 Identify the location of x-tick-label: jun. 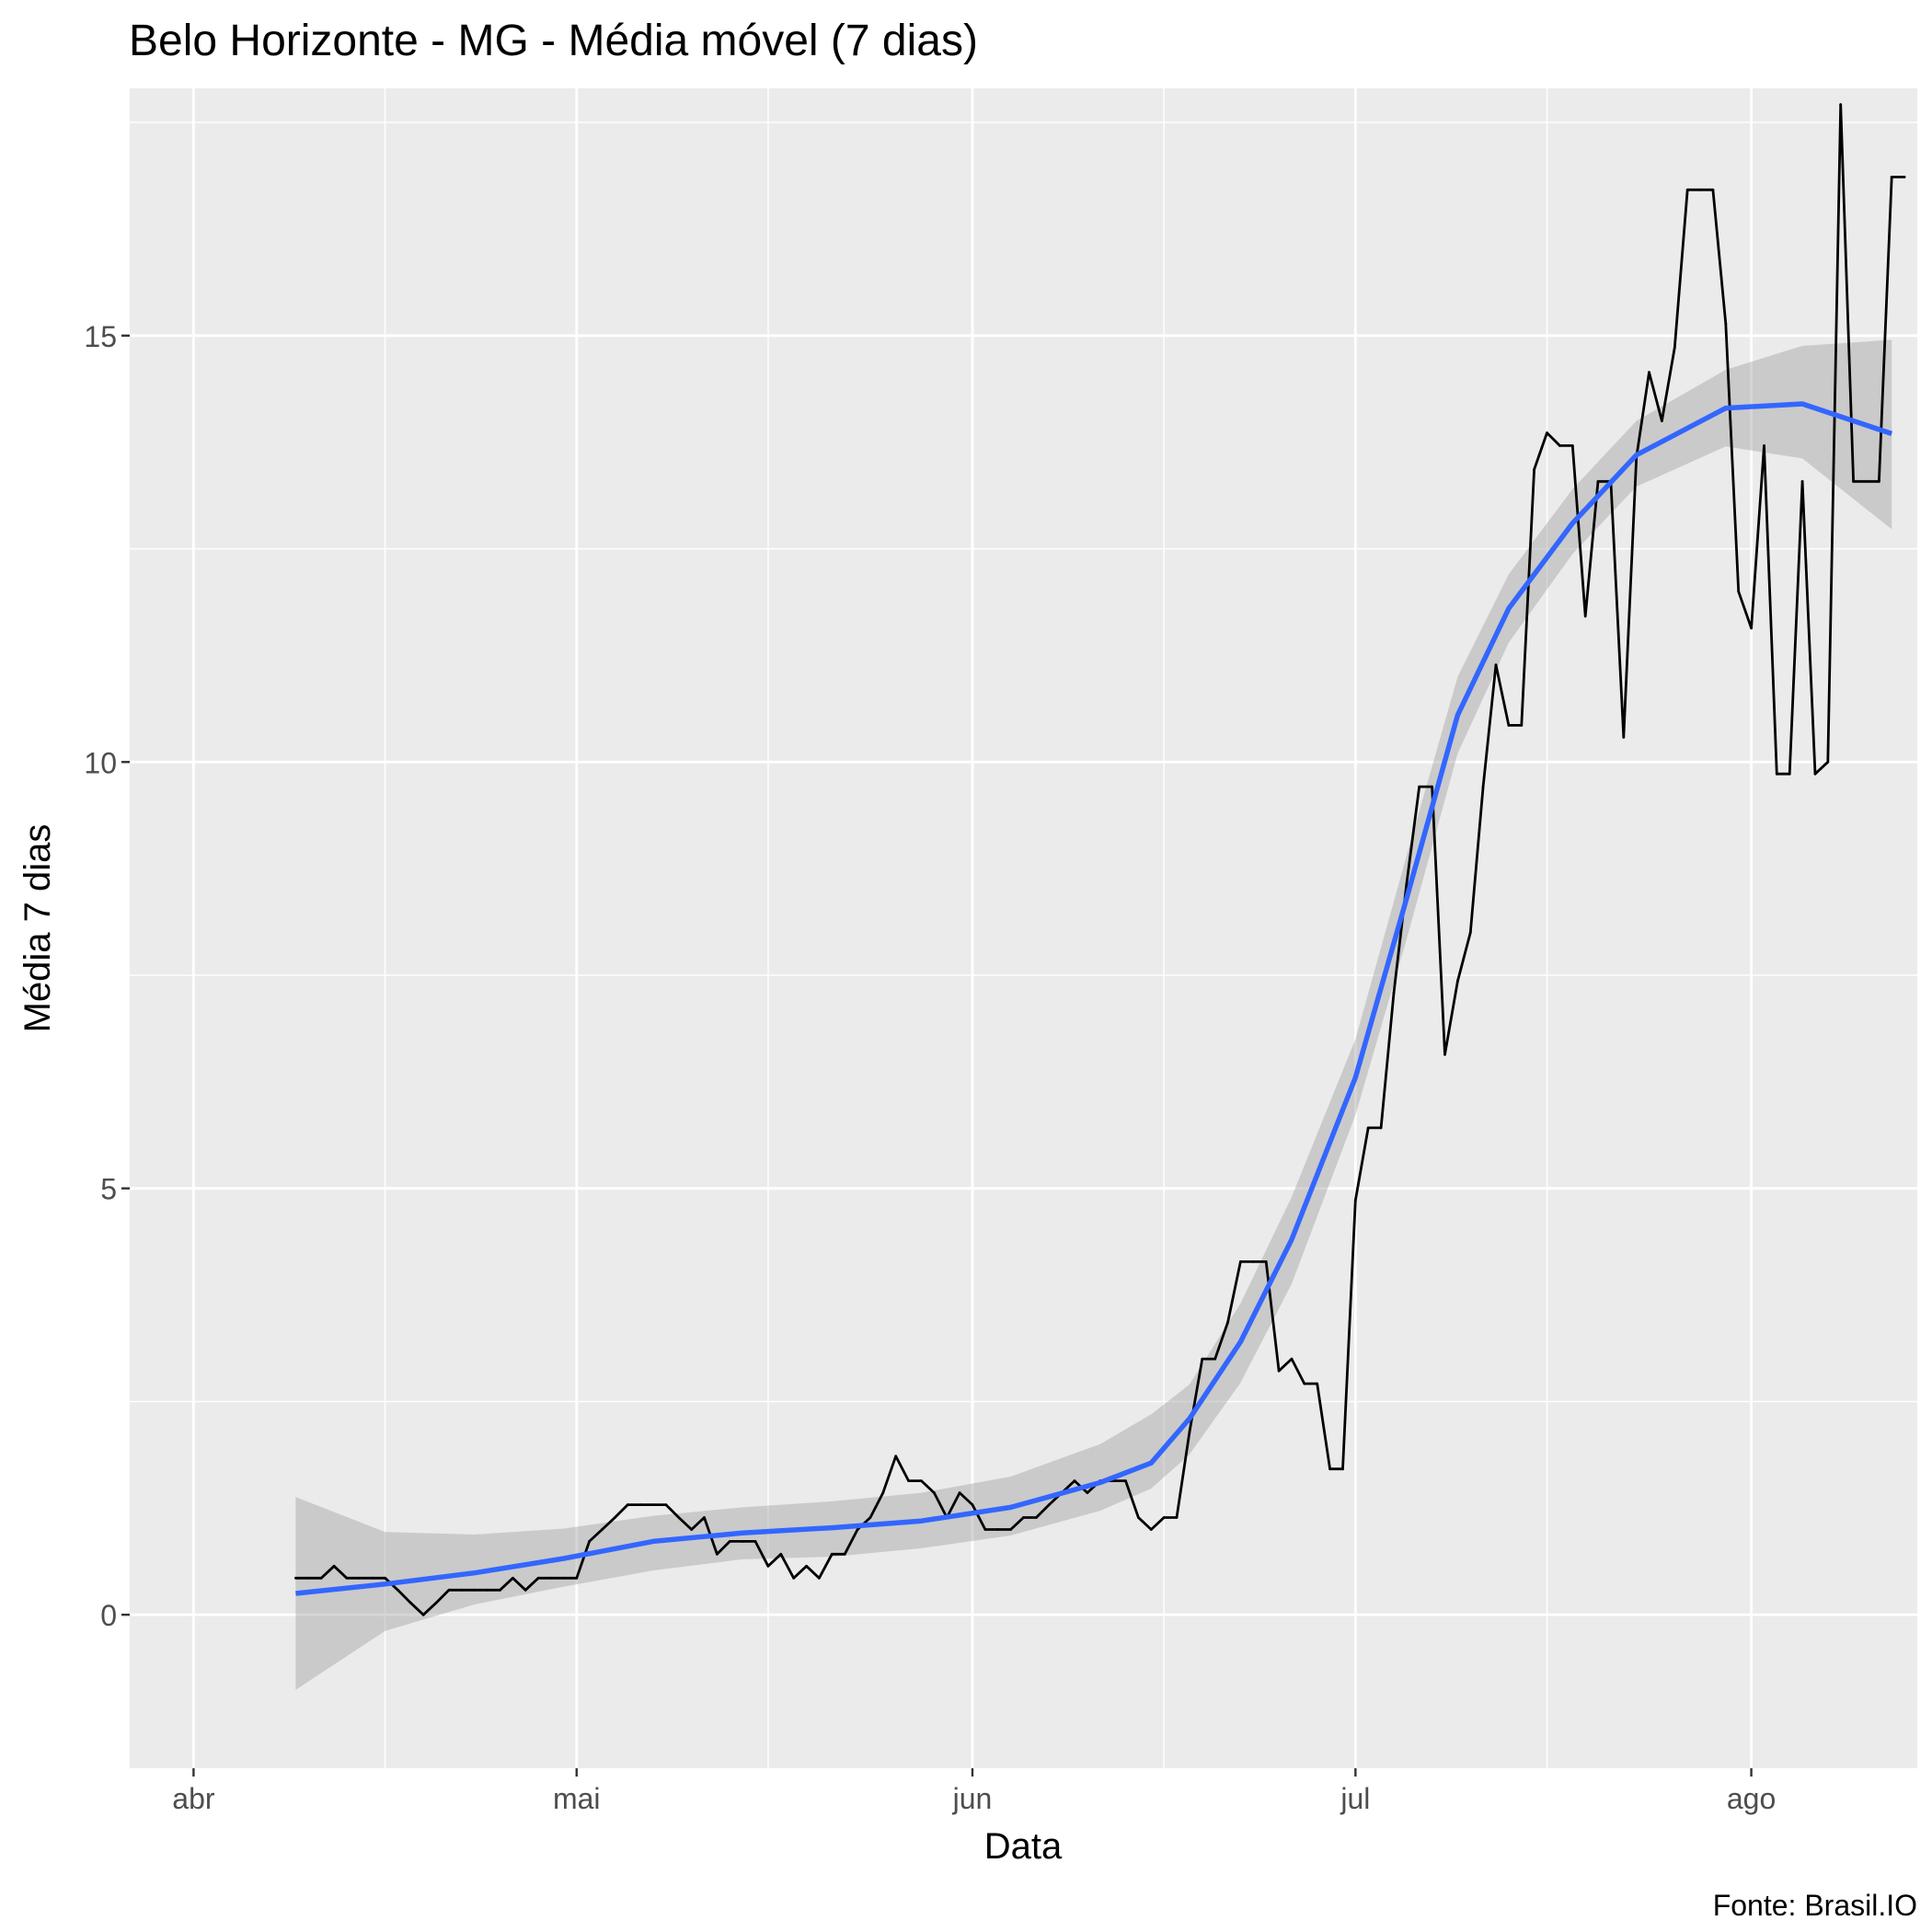
(972, 1798).